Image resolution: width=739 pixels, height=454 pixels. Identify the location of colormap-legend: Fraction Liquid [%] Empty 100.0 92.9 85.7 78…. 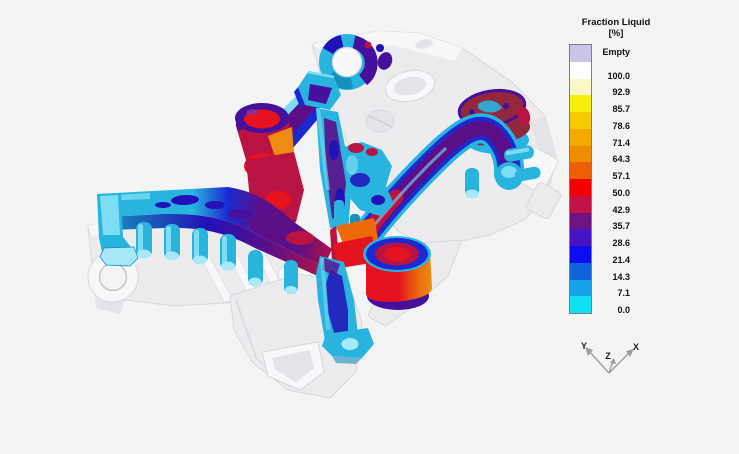
(616, 166).